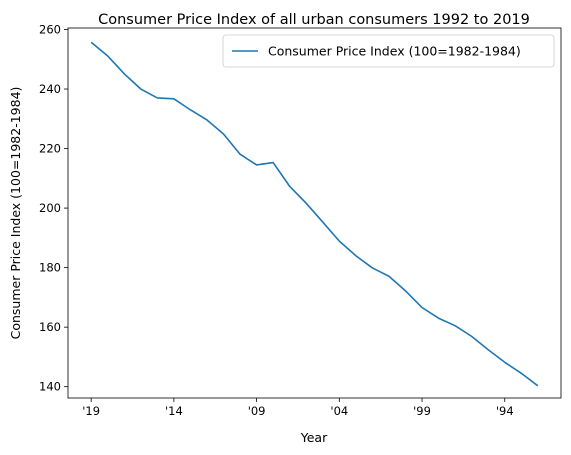 This screenshot has height=455, width=571. Describe the element at coordinates (50, 268) in the screenshot. I see `y-tick-label: 180` at that location.